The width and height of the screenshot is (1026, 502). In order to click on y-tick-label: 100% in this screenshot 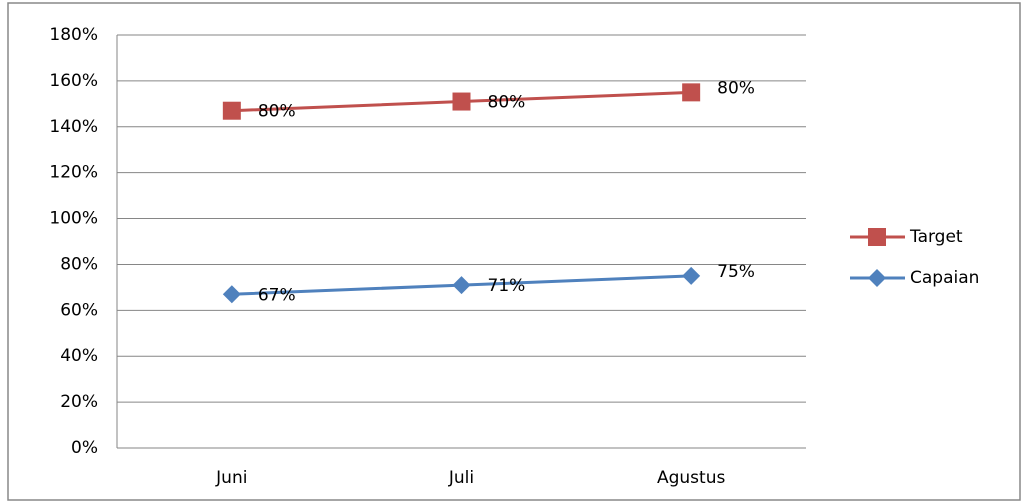, I will do `click(73, 219)`.